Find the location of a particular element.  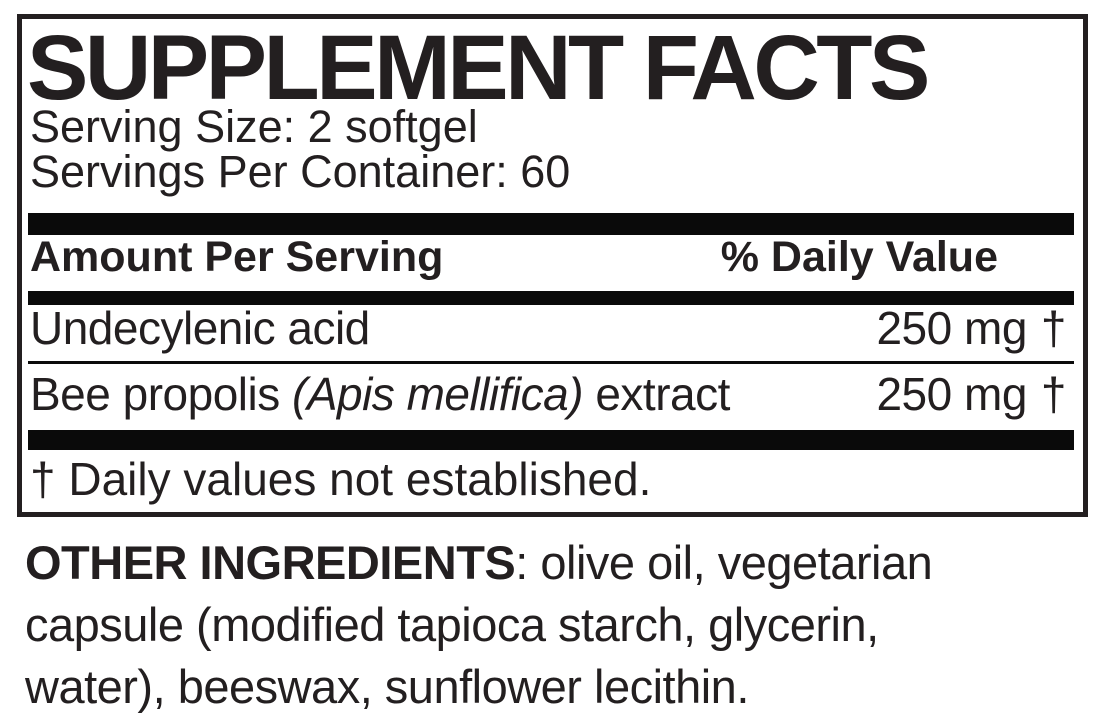

other-ingredients-text: : olive oil, vegetarian is located at coordinates (724, 562).